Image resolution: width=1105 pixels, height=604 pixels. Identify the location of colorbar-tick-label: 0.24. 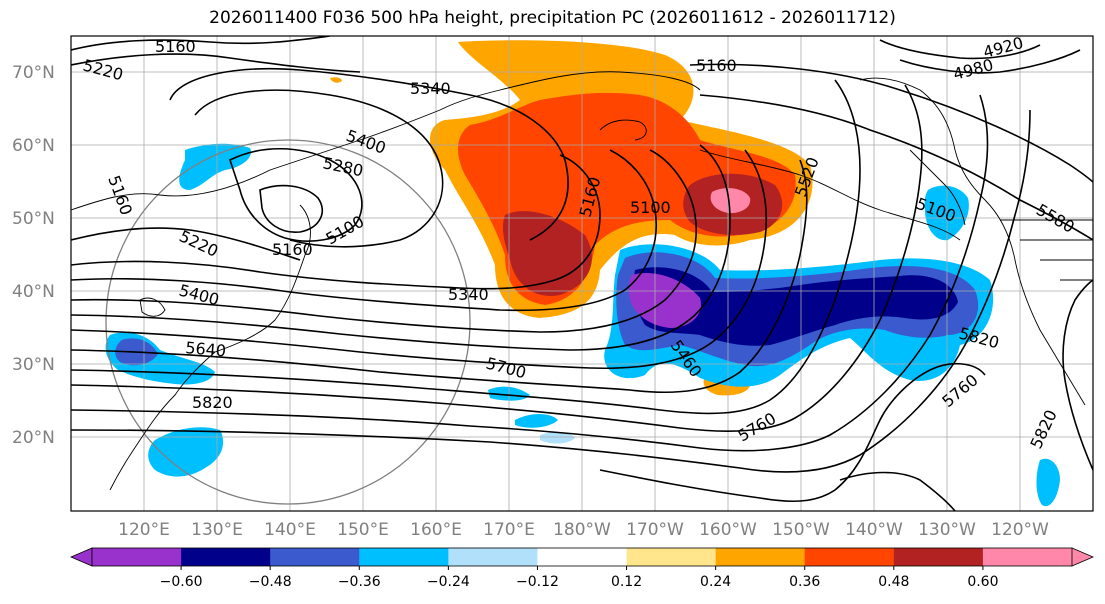
(715, 582).